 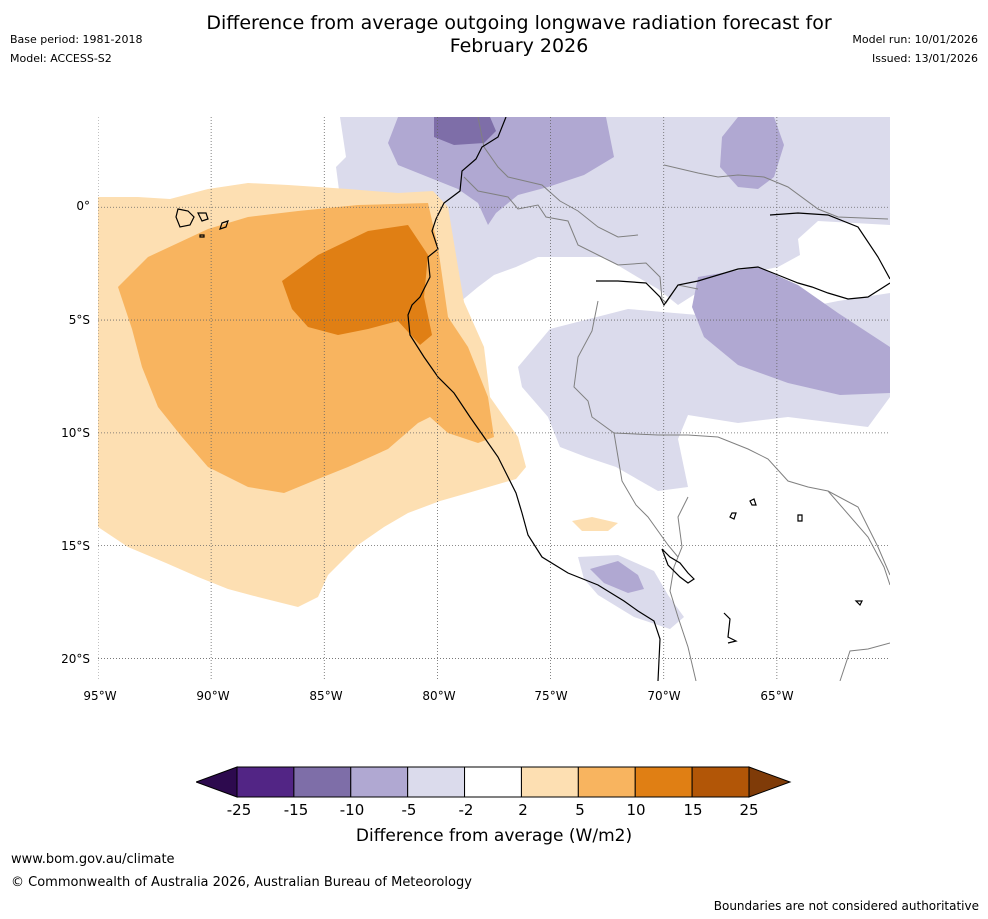 I want to click on anomaly-region-minus5-to-minus10-east, so click(x=752, y=153).